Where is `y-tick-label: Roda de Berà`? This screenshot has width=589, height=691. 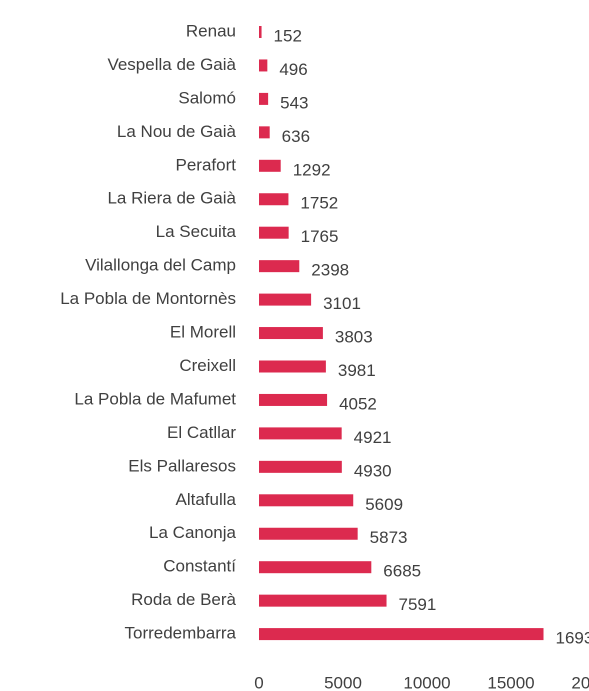
y-tick-label: Roda de Berà is located at coordinates (183, 599).